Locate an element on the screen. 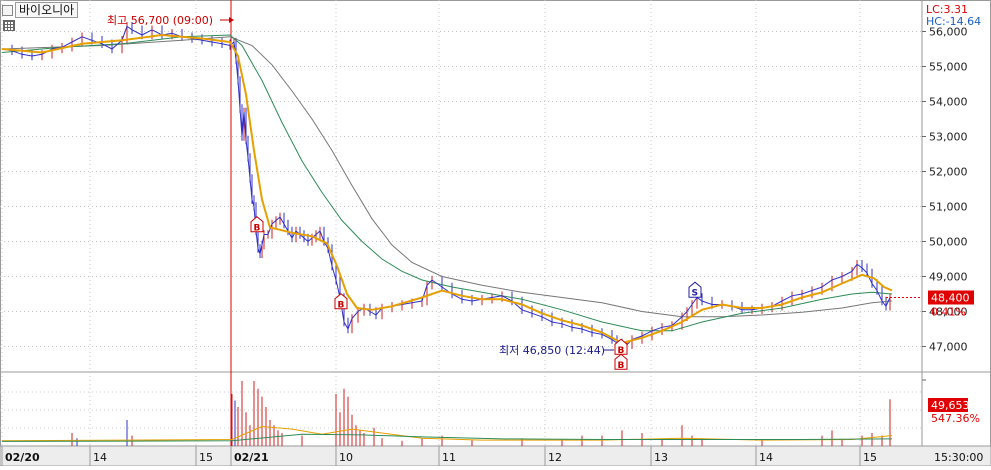 This screenshot has height=470, width=991. current-change-label: 0.41% is located at coordinates (948, 312).